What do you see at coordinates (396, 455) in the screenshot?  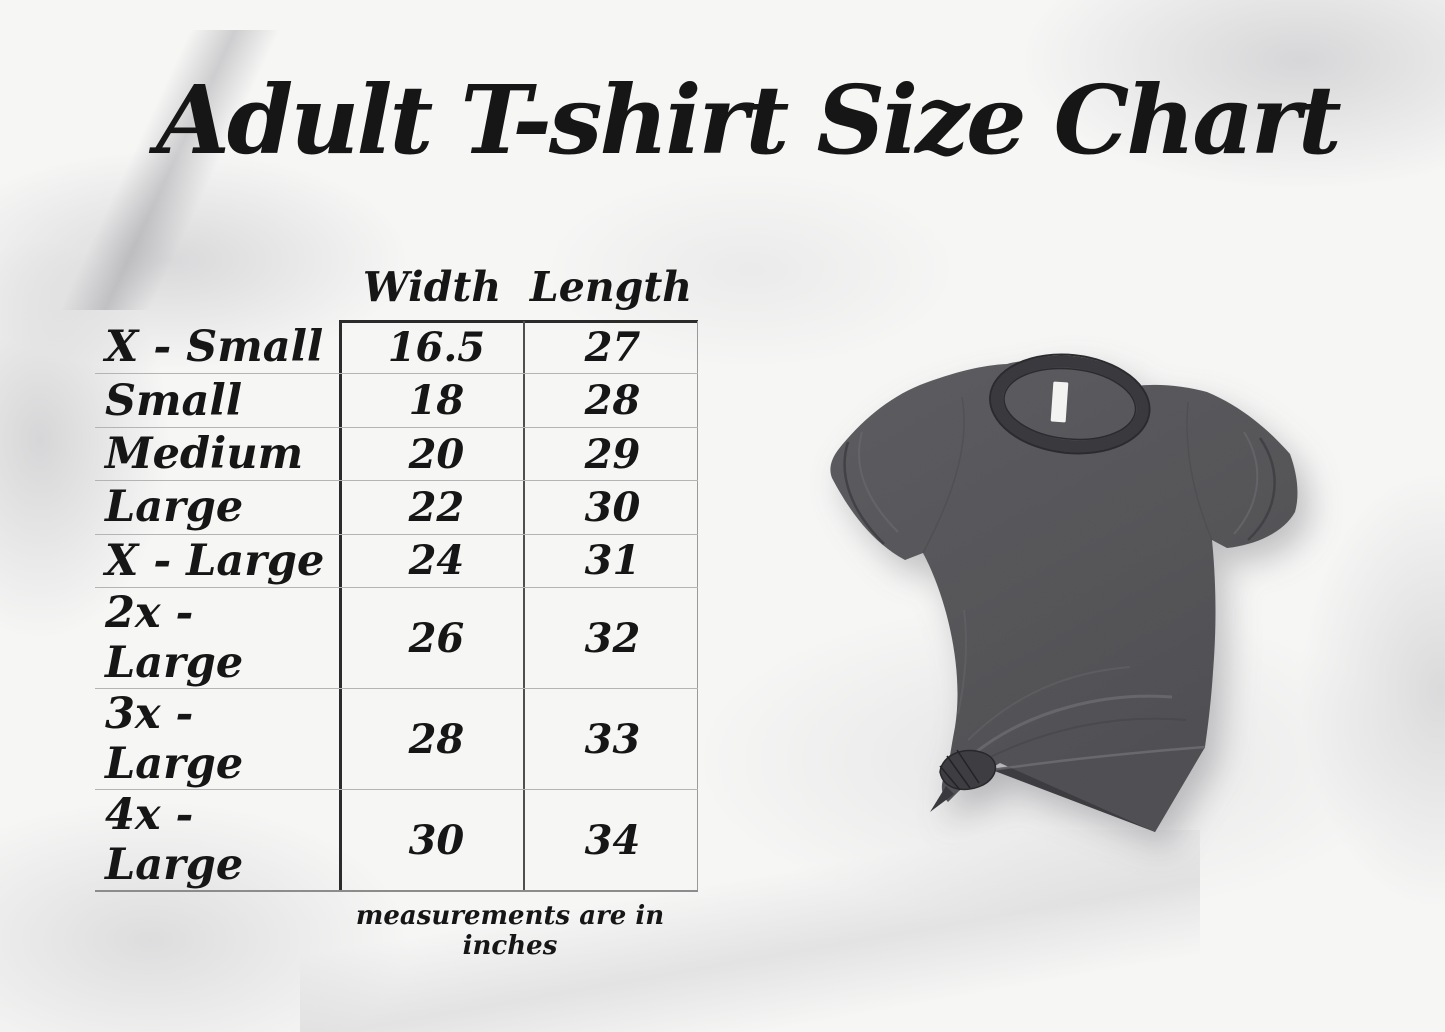 I see `table-row: Medium 20 29` at bounding box center [396, 455].